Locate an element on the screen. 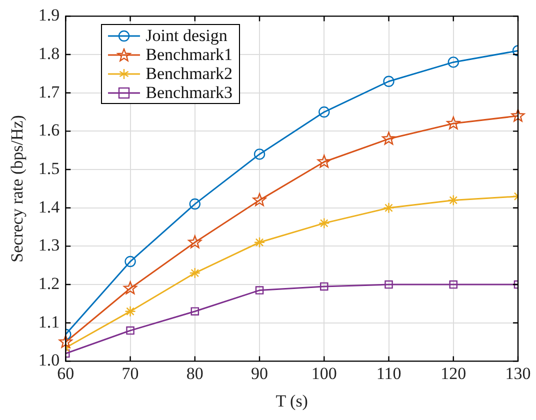  x-axis-title: T (s) is located at coordinates (292, 400).